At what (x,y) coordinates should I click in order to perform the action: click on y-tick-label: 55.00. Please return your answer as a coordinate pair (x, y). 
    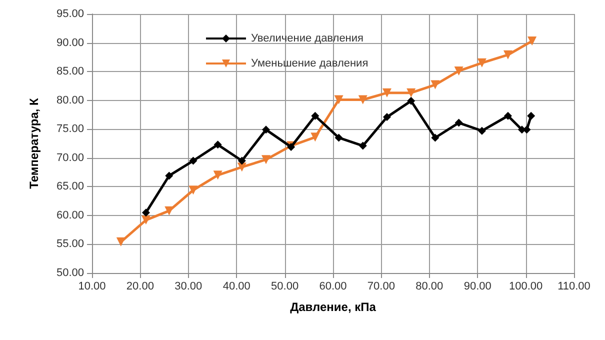
    Looking at the image, I should click on (70, 244).